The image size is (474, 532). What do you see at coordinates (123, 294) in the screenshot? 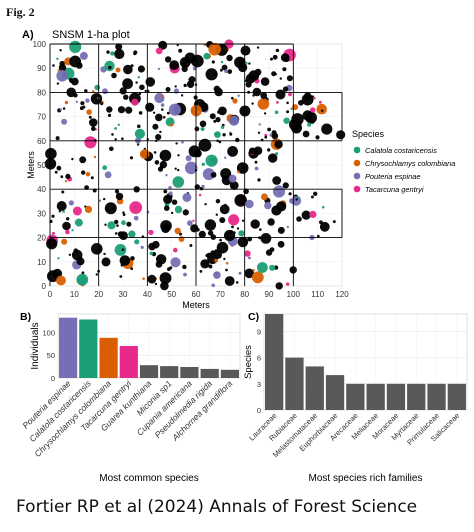
I see `x-tick-label: 30` at bounding box center [123, 294].